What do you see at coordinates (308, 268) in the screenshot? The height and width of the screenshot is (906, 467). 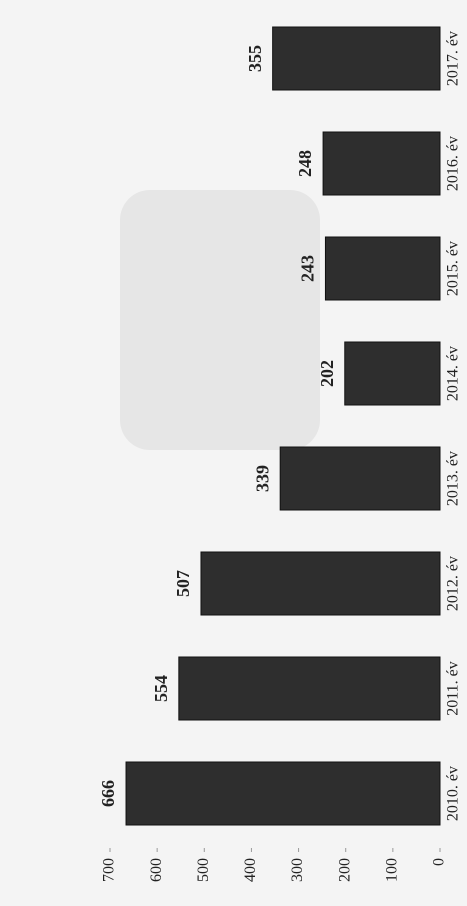 I see `value-label: 243` at bounding box center [308, 268].